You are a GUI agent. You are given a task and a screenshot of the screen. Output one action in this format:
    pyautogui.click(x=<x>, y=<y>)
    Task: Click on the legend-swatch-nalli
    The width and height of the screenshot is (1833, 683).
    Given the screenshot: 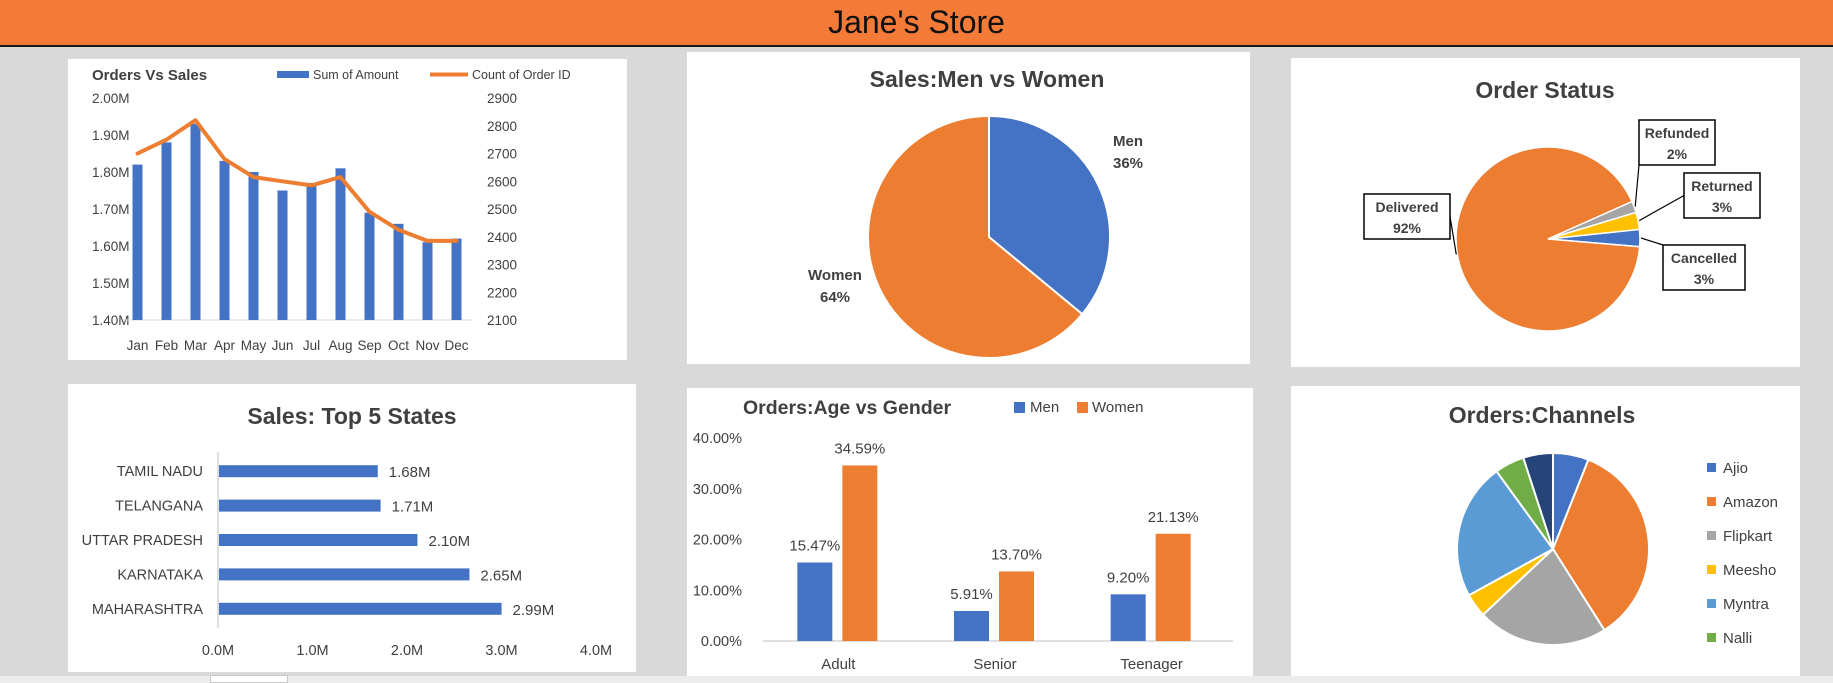 What is the action you would take?
    pyautogui.click(x=1711, y=637)
    